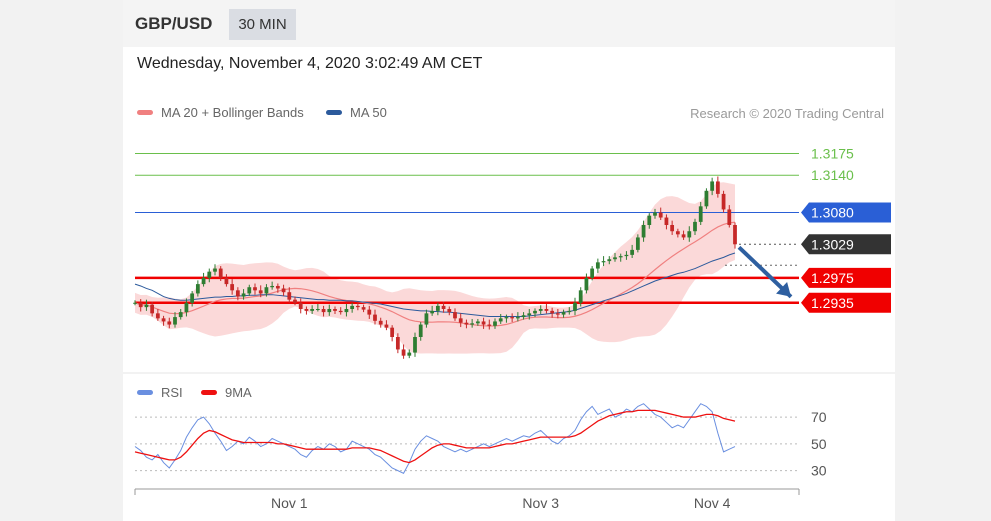  I want to click on legend-rsi-label: RSI, so click(172, 392).